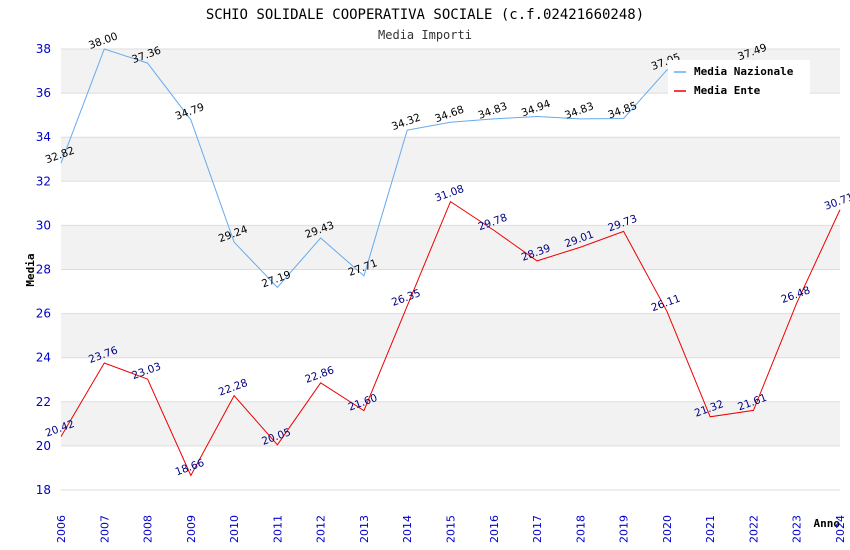 The height and width of the screenshot is (550, 850). What do you see at coordinates (364, 529) in the screenshot?
I see `x-tick-label: 2013` at bounding box center [364, 529].